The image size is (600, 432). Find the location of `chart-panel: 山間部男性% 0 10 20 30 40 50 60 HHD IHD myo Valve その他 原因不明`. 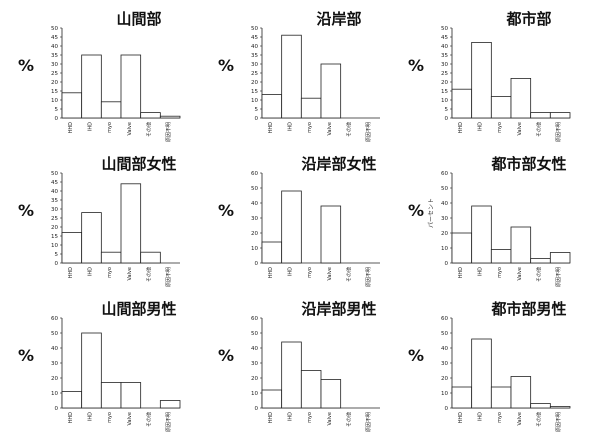

chart-panel: 山間部男性% 0 10 20 30 40 50 60 HHD IHD myo Valve その他 原因不明 is located at coordinates (98, 361).